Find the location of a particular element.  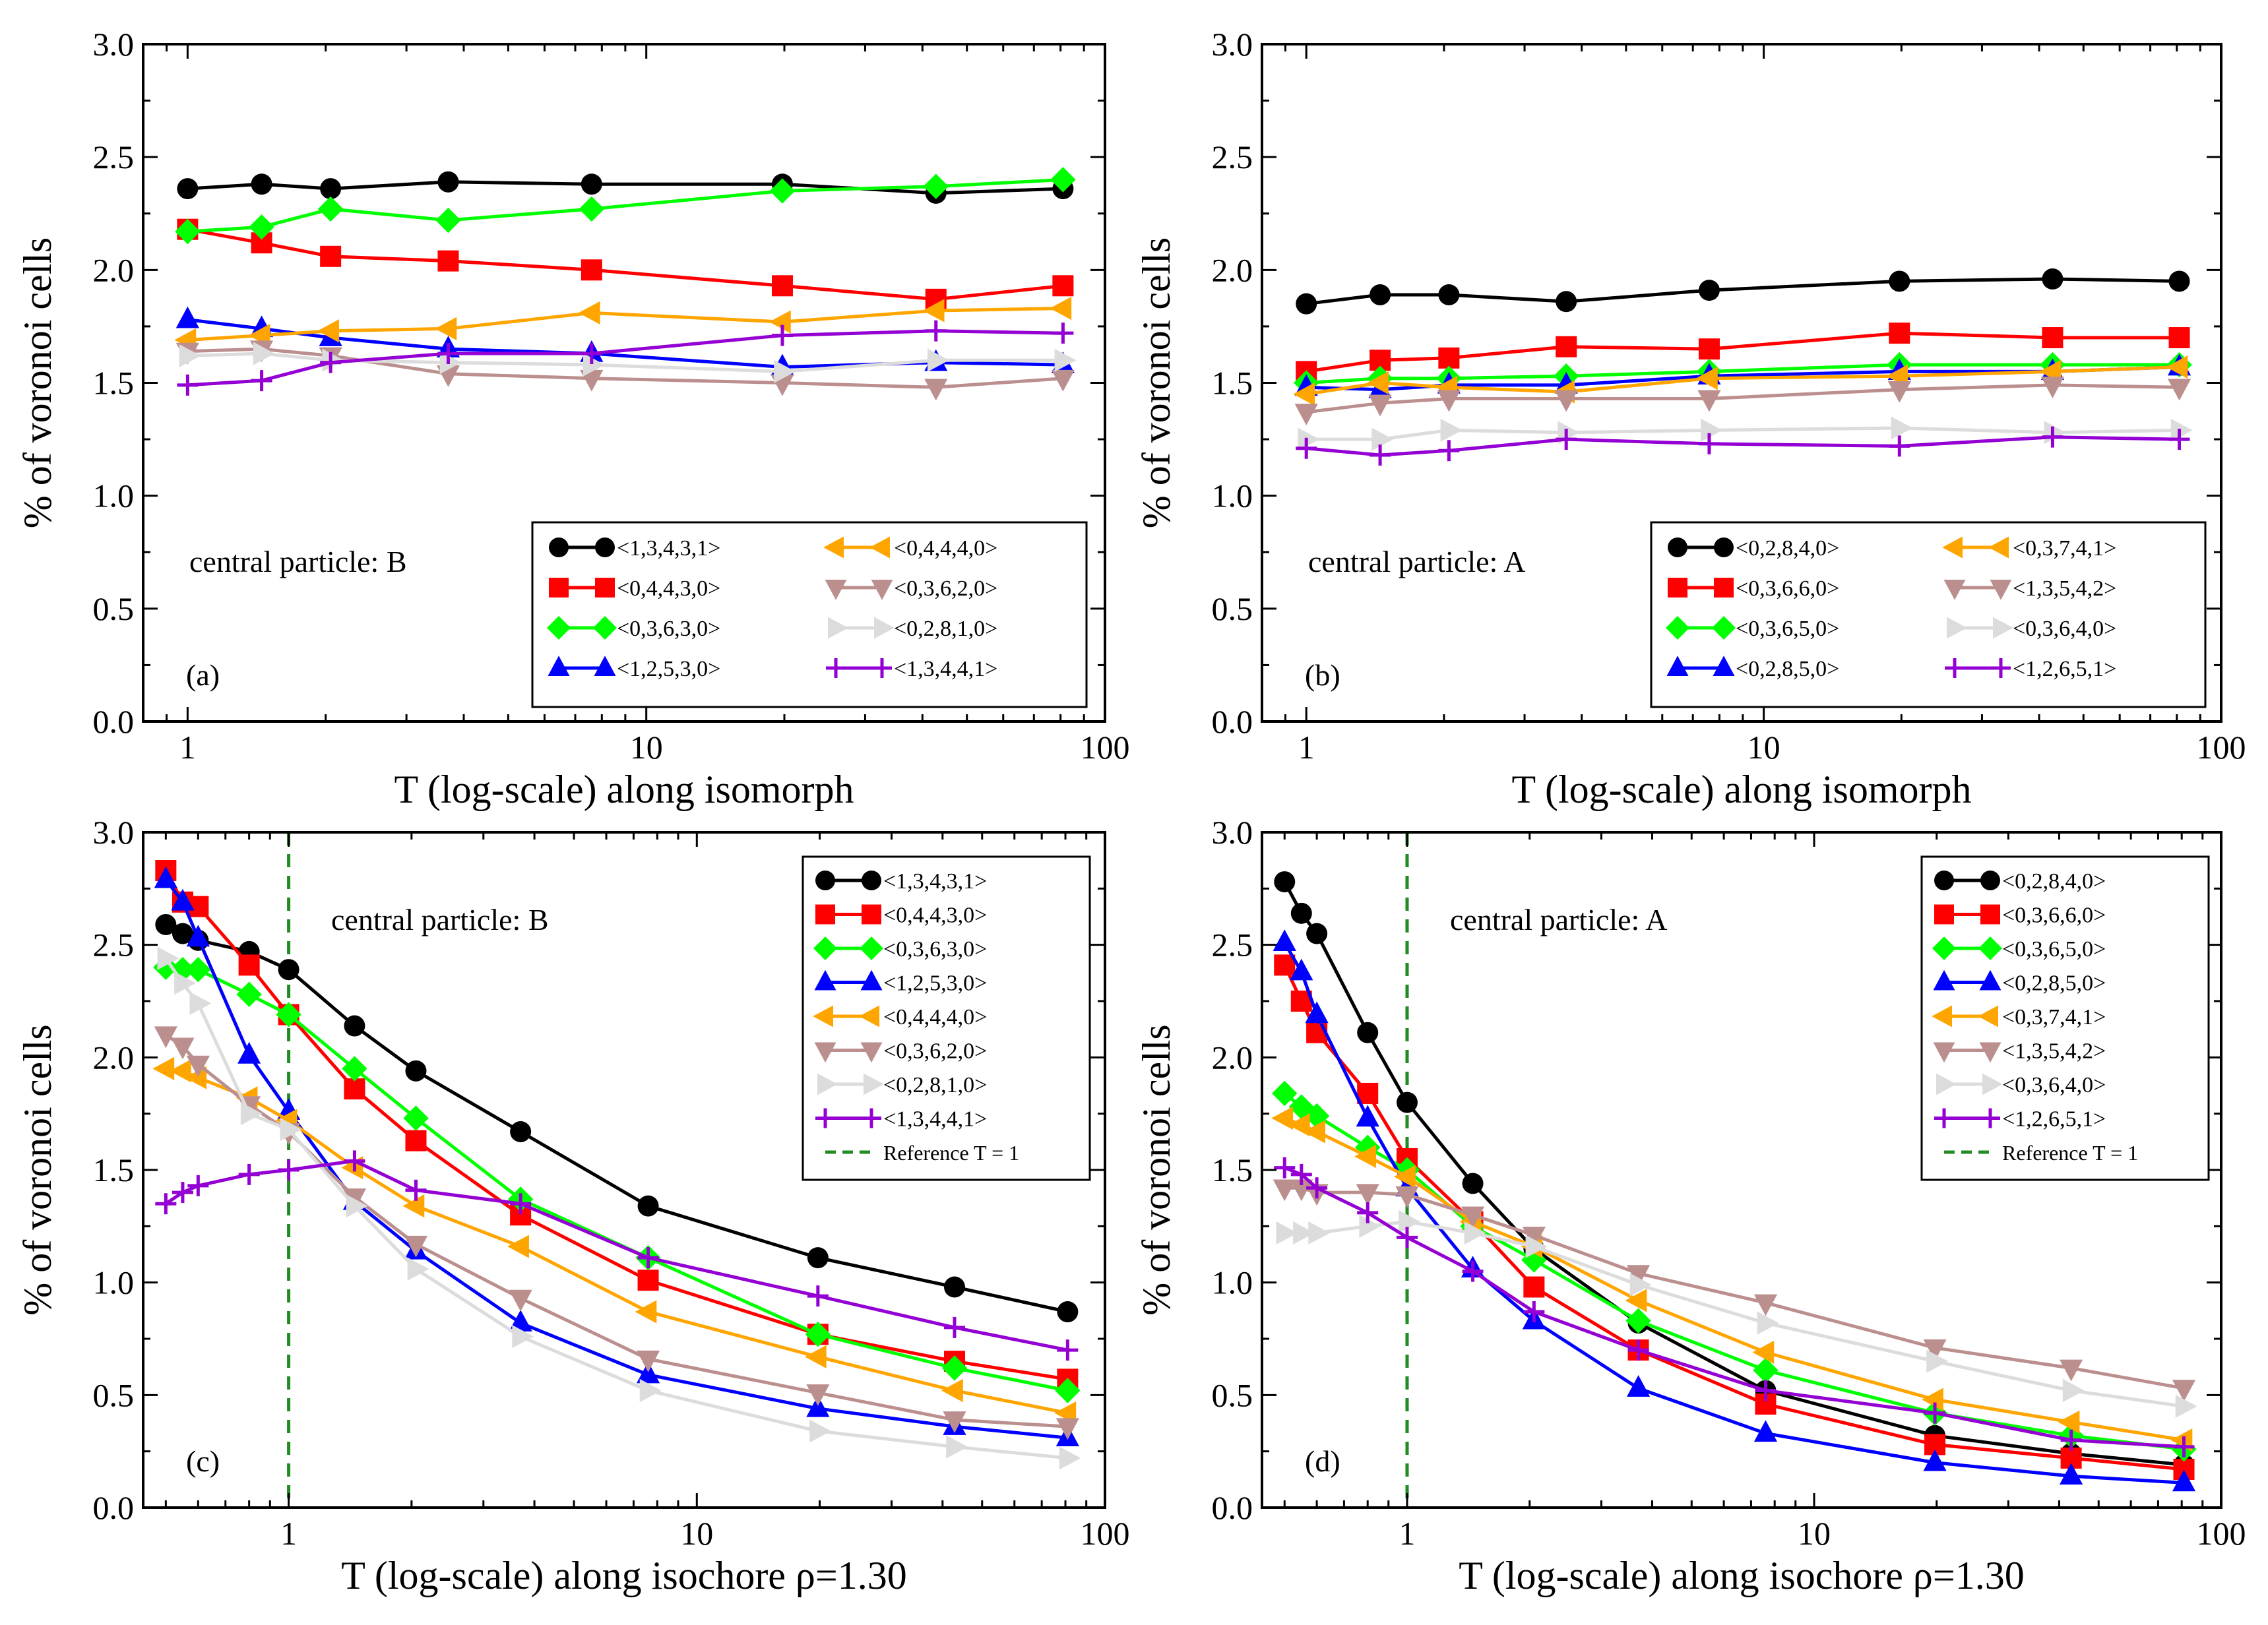

legend-item: <1,3,4,4,1> is located at coordinates (911, 669).